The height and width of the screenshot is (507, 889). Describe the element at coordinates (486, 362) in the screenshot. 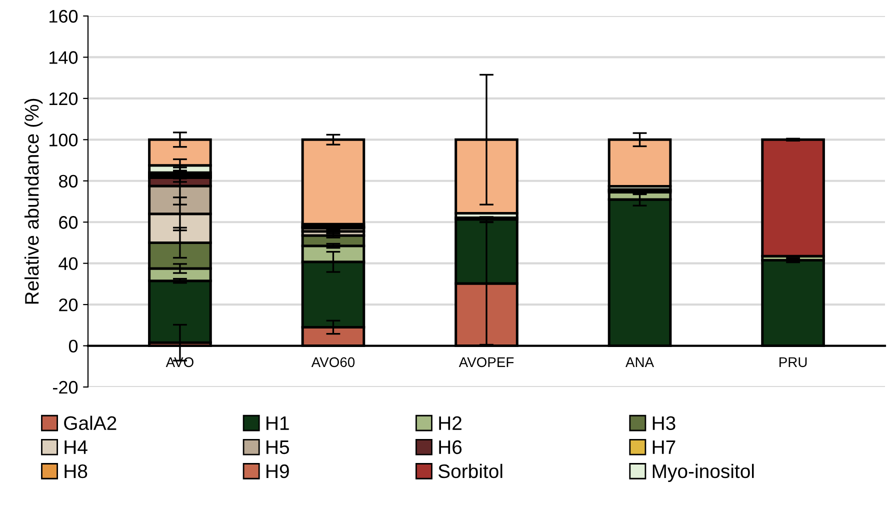

I see `x-tick-label: AVOPEF` at that location.